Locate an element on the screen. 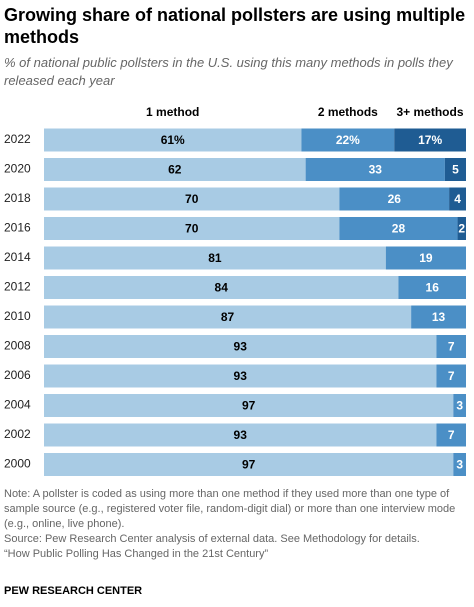 This screenshot has width=474, height=607. legend-label: 2 methods is located at coordinates (348, 112).